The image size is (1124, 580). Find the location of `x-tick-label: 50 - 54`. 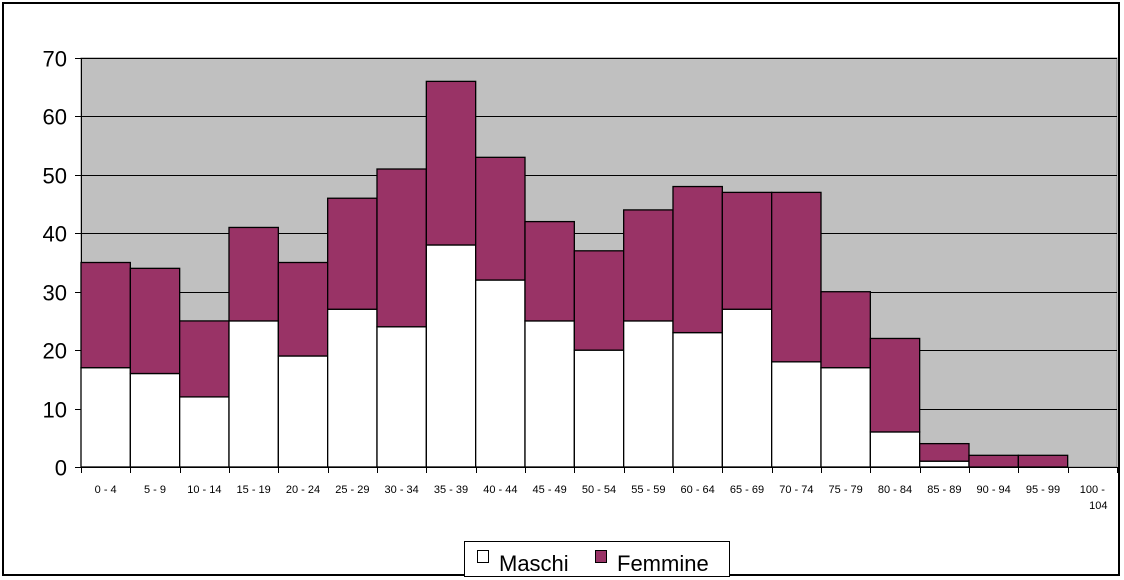

x-tick-label: 50 - 54 is located at coordinates (599, 490).